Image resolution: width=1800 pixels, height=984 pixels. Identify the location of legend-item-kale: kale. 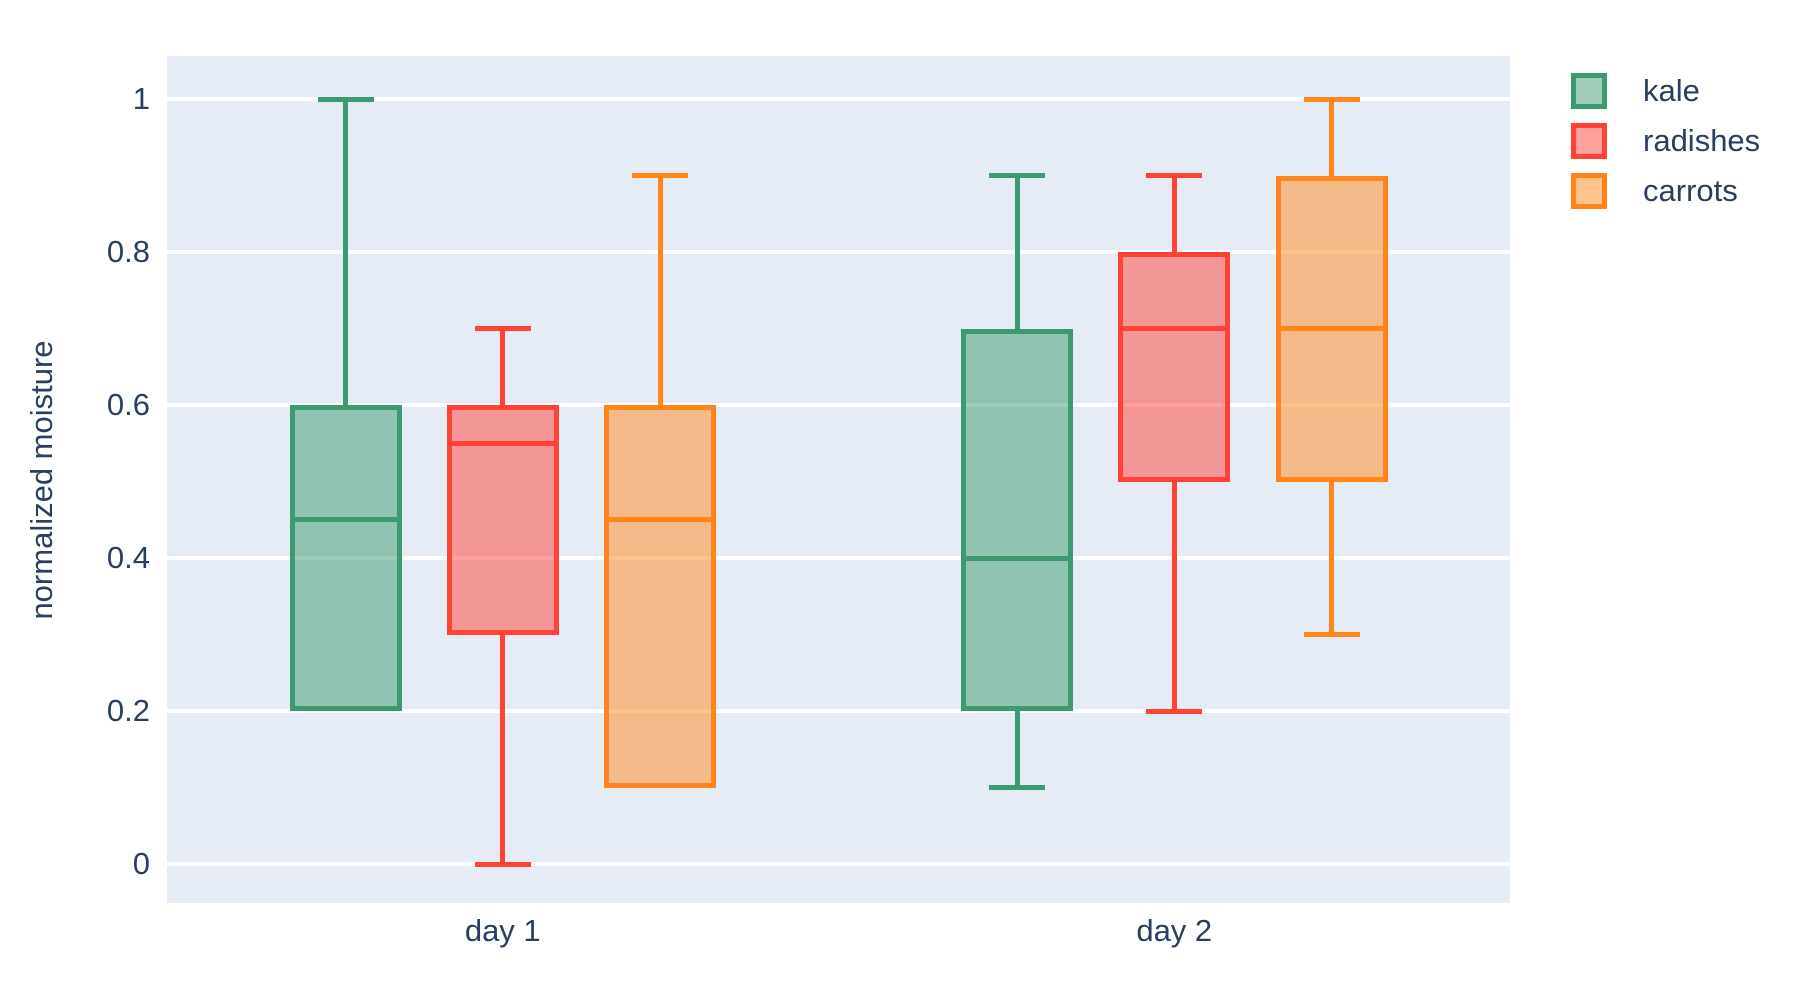
(1665, 91).